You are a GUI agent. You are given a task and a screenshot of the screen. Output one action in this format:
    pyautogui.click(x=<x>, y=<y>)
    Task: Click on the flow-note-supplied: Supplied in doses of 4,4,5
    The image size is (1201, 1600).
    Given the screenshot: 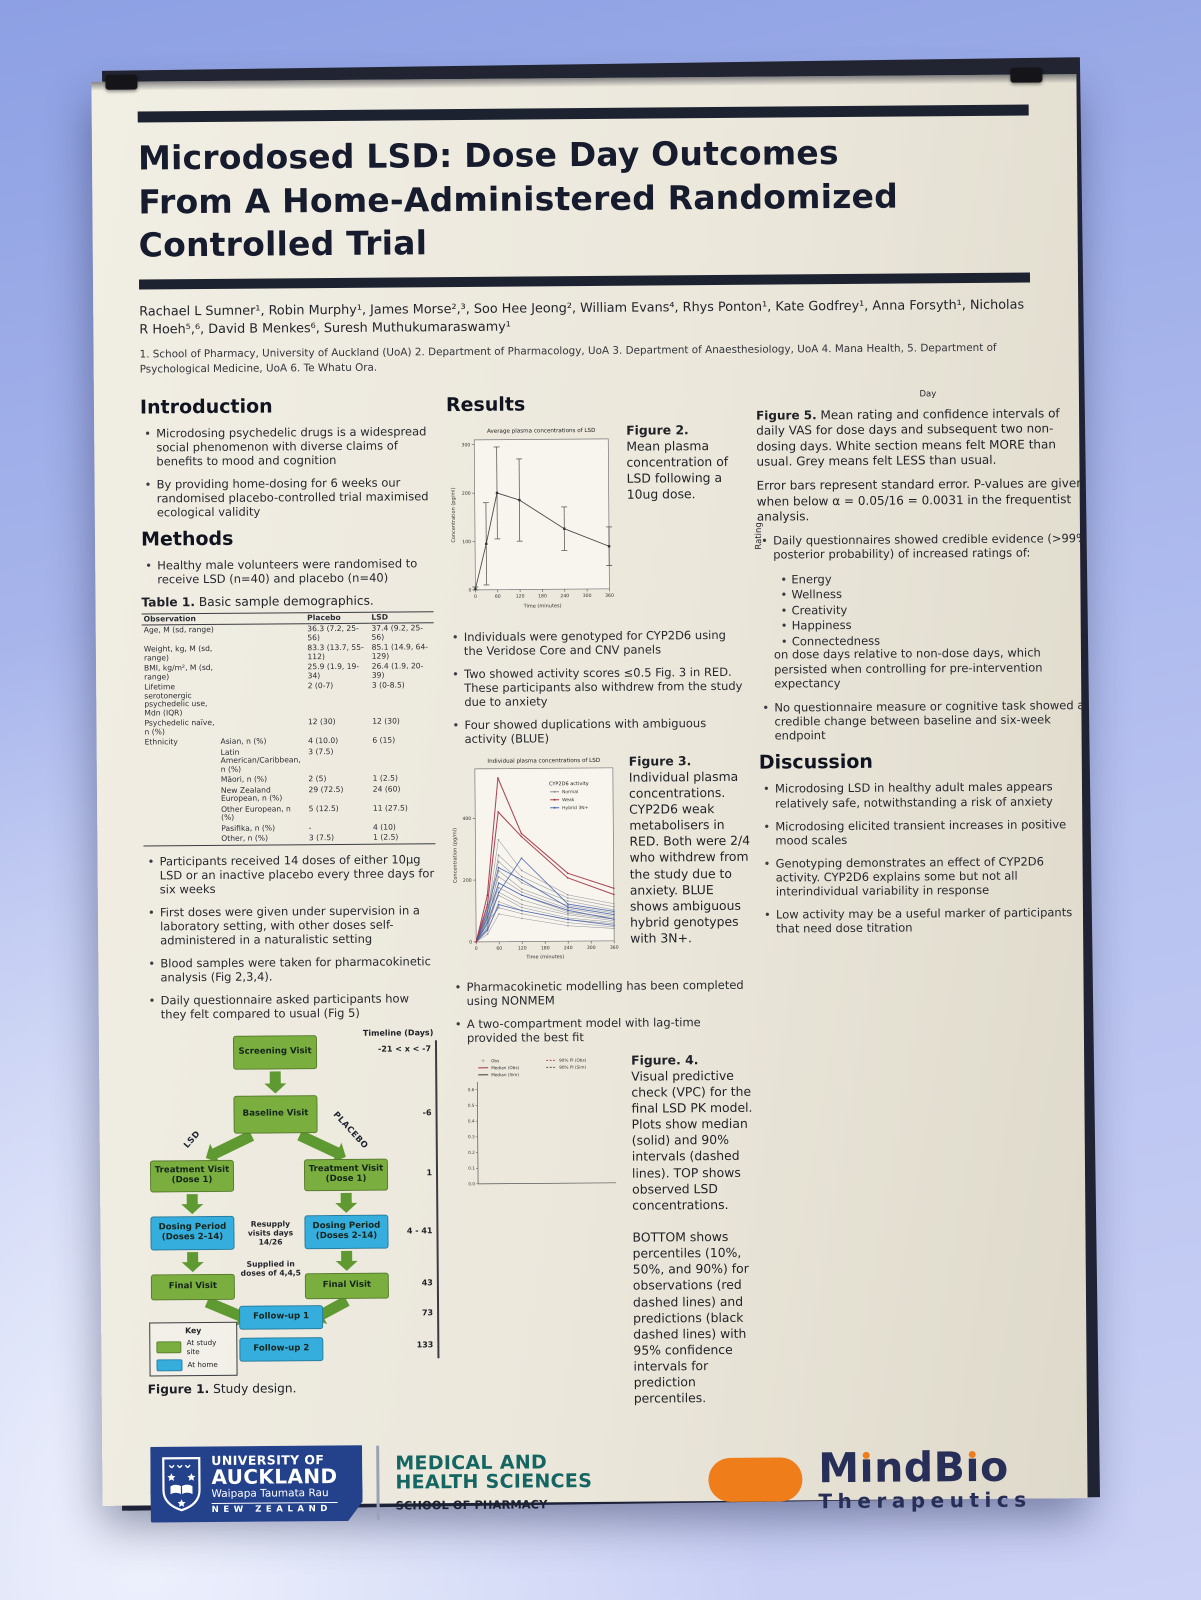 What is the action you would take?
    pyautogui.click(x=270, y=1268)
    